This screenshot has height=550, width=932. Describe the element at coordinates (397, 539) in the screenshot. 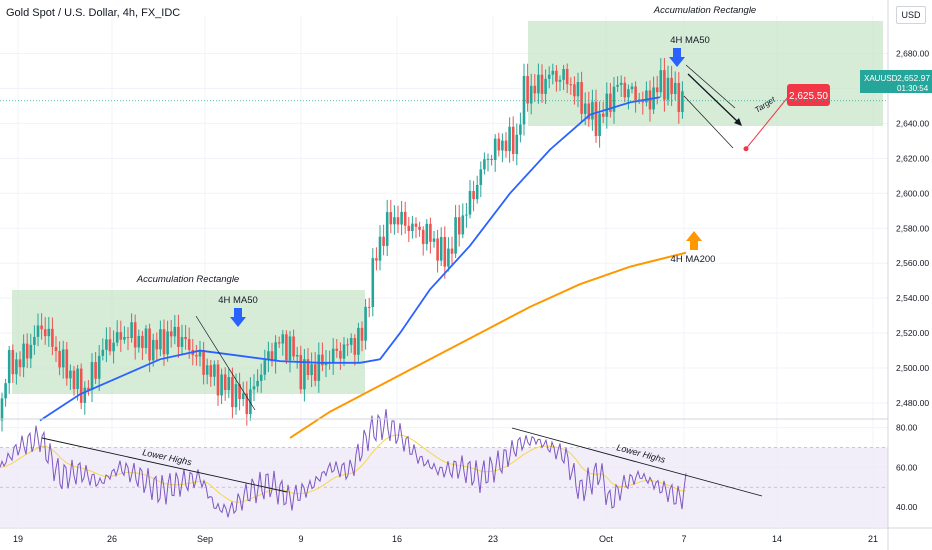

I see `time-tick-label: 16` at that location.